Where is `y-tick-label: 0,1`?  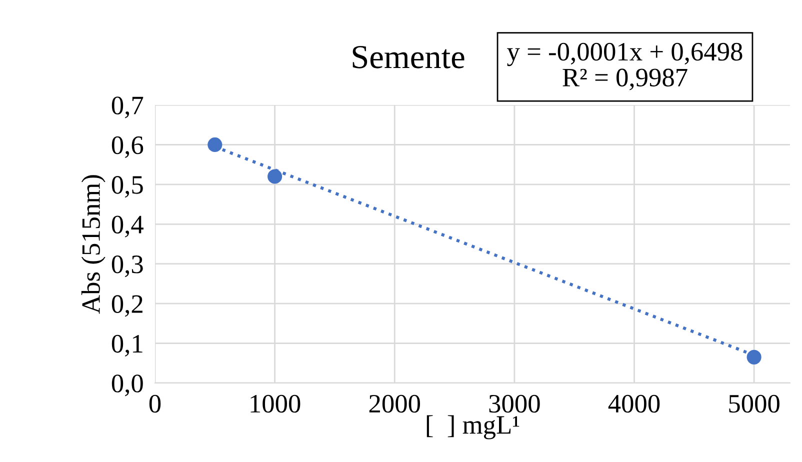
y-tick-label: 0,1 is located at coordinates (127, 345).